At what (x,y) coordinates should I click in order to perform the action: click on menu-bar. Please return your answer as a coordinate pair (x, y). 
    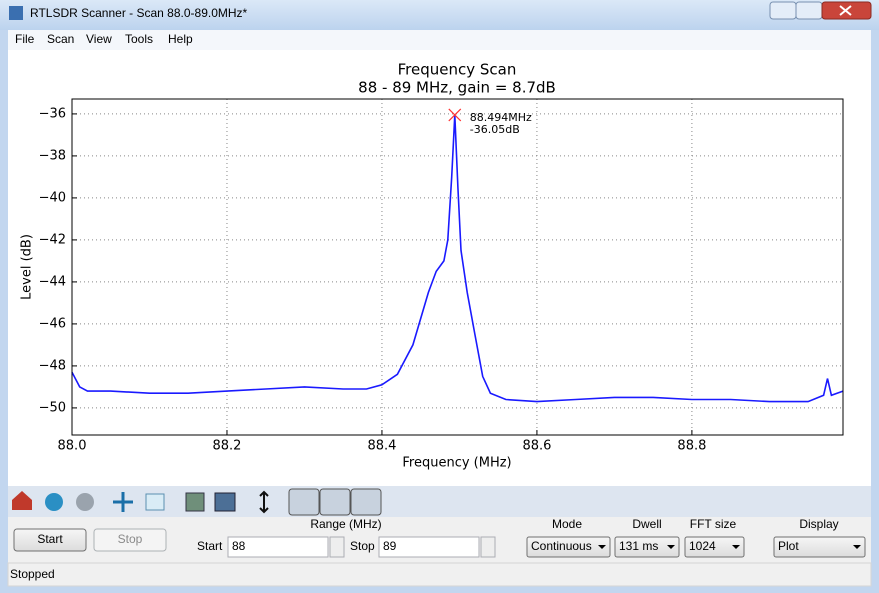
    Looking at the image, I should click on (439, 40).